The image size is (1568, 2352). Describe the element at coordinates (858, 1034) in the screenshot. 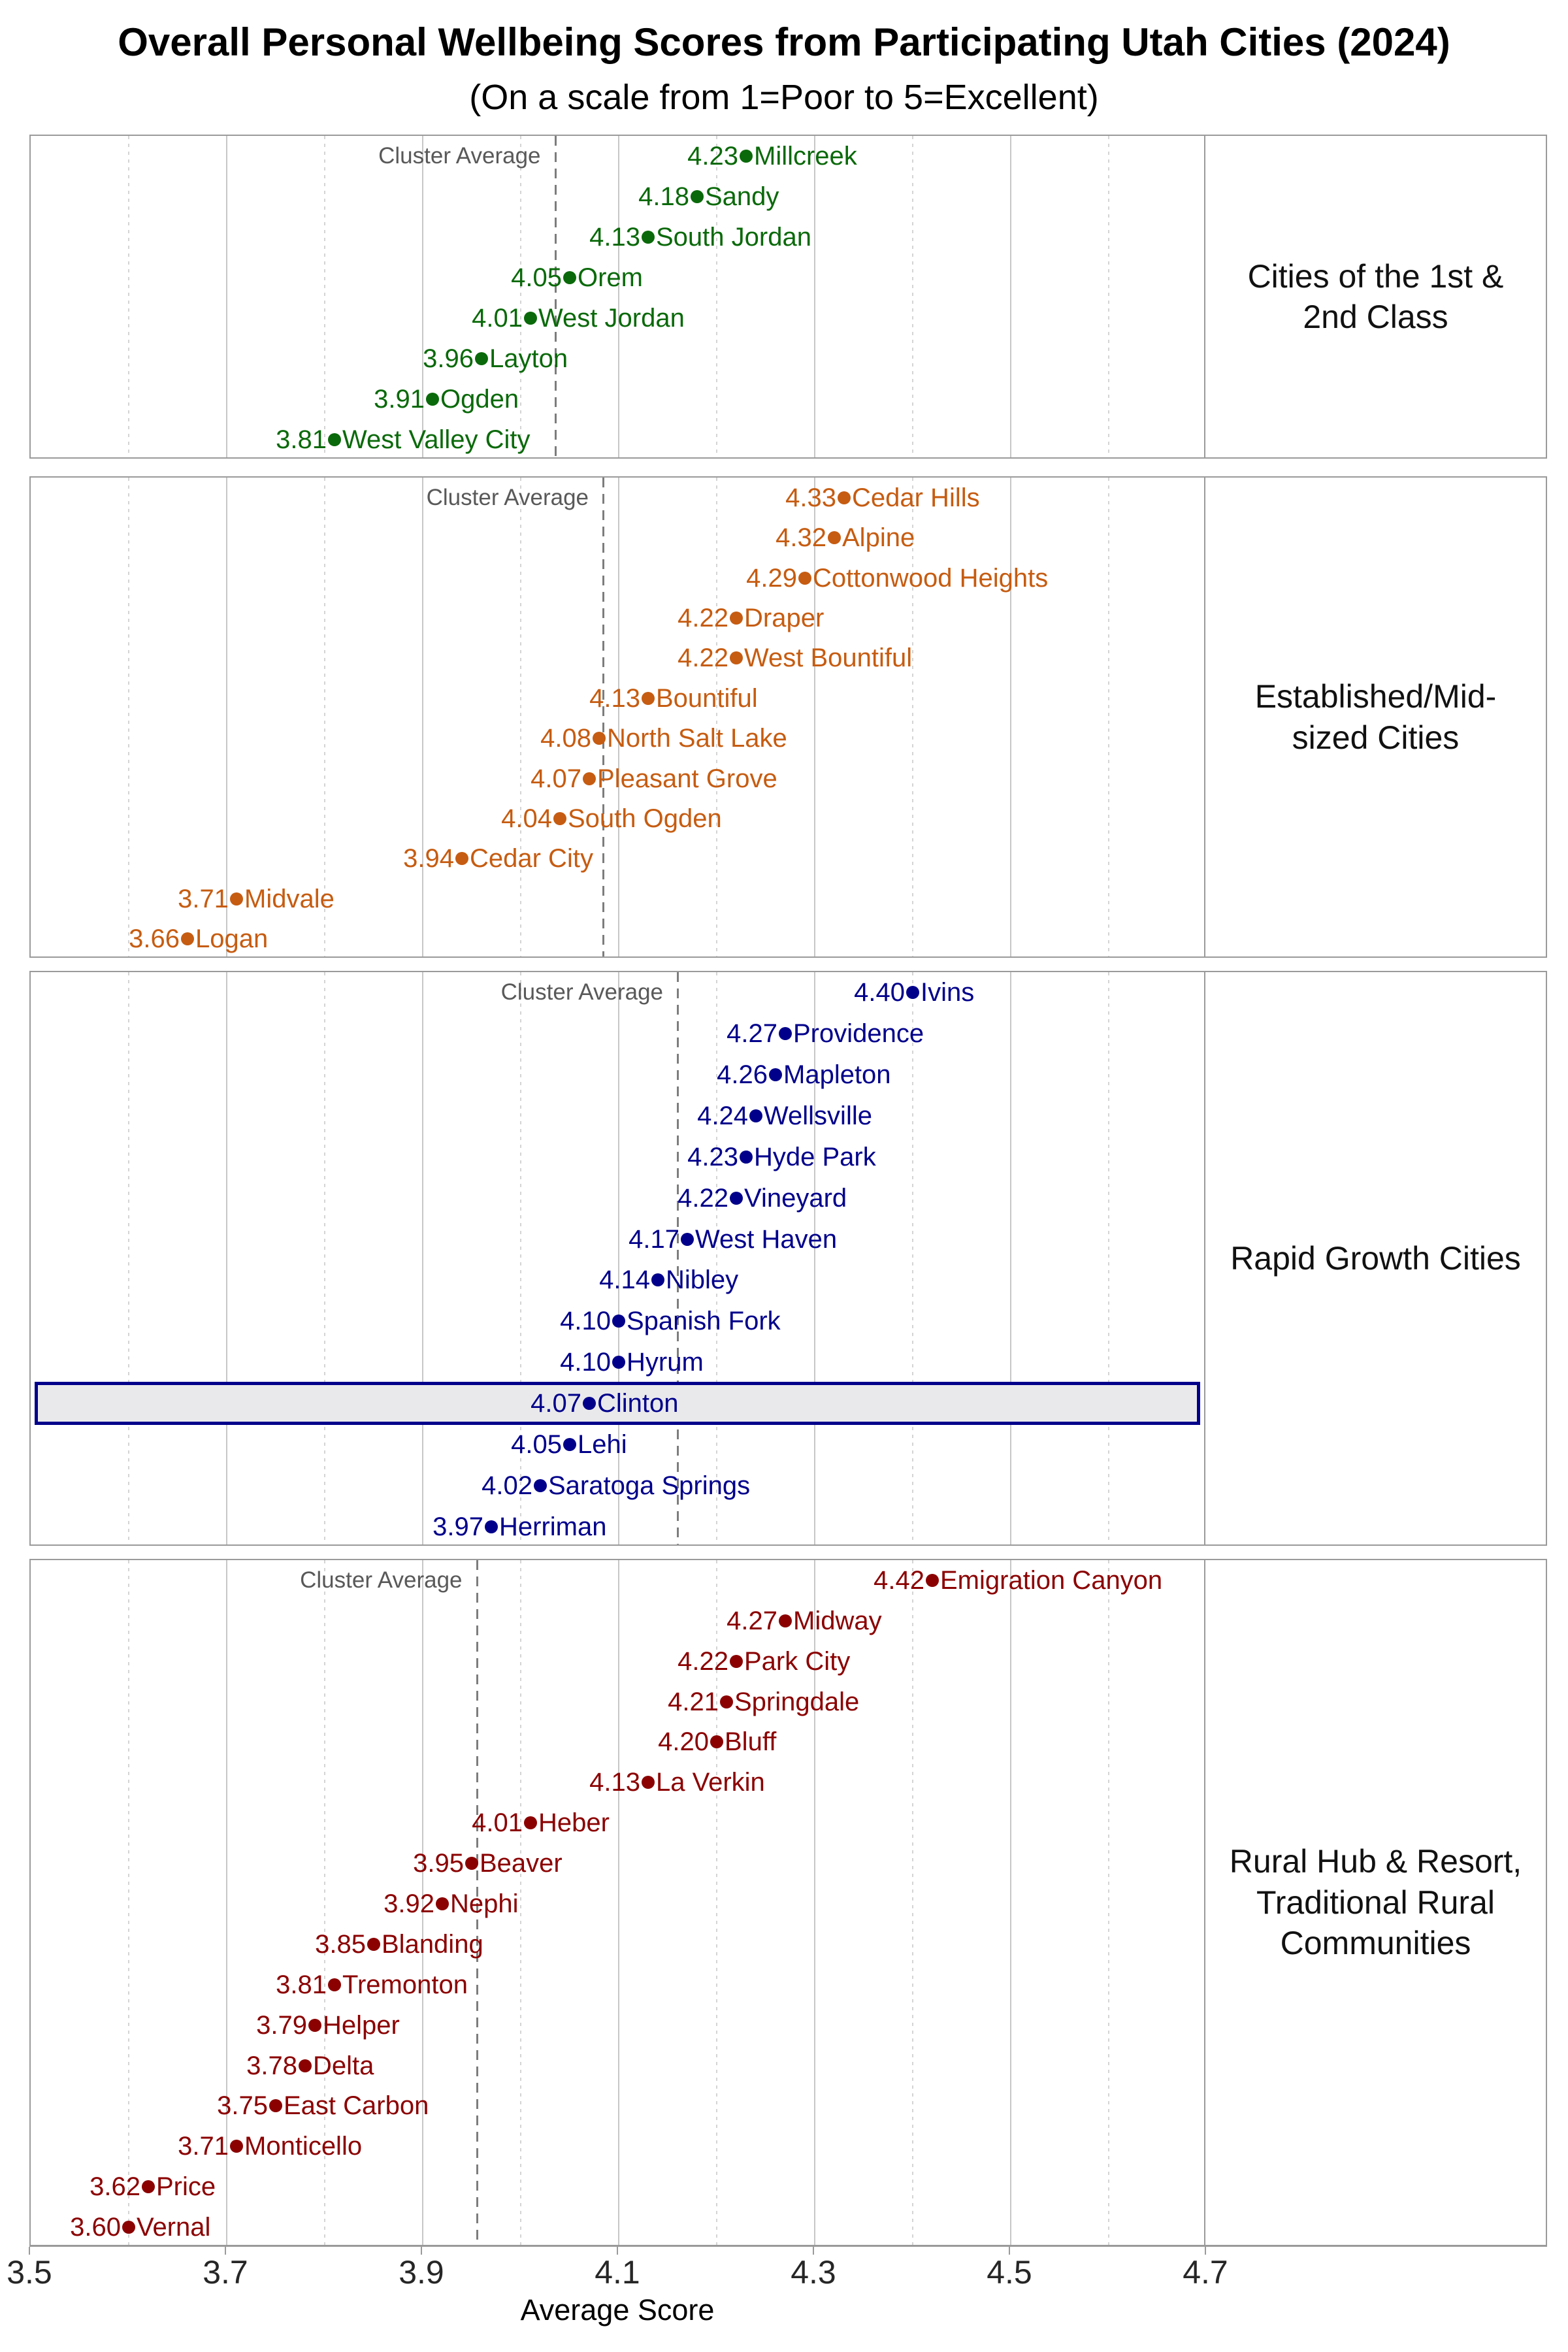

I see `city-name: Providence` at that location.